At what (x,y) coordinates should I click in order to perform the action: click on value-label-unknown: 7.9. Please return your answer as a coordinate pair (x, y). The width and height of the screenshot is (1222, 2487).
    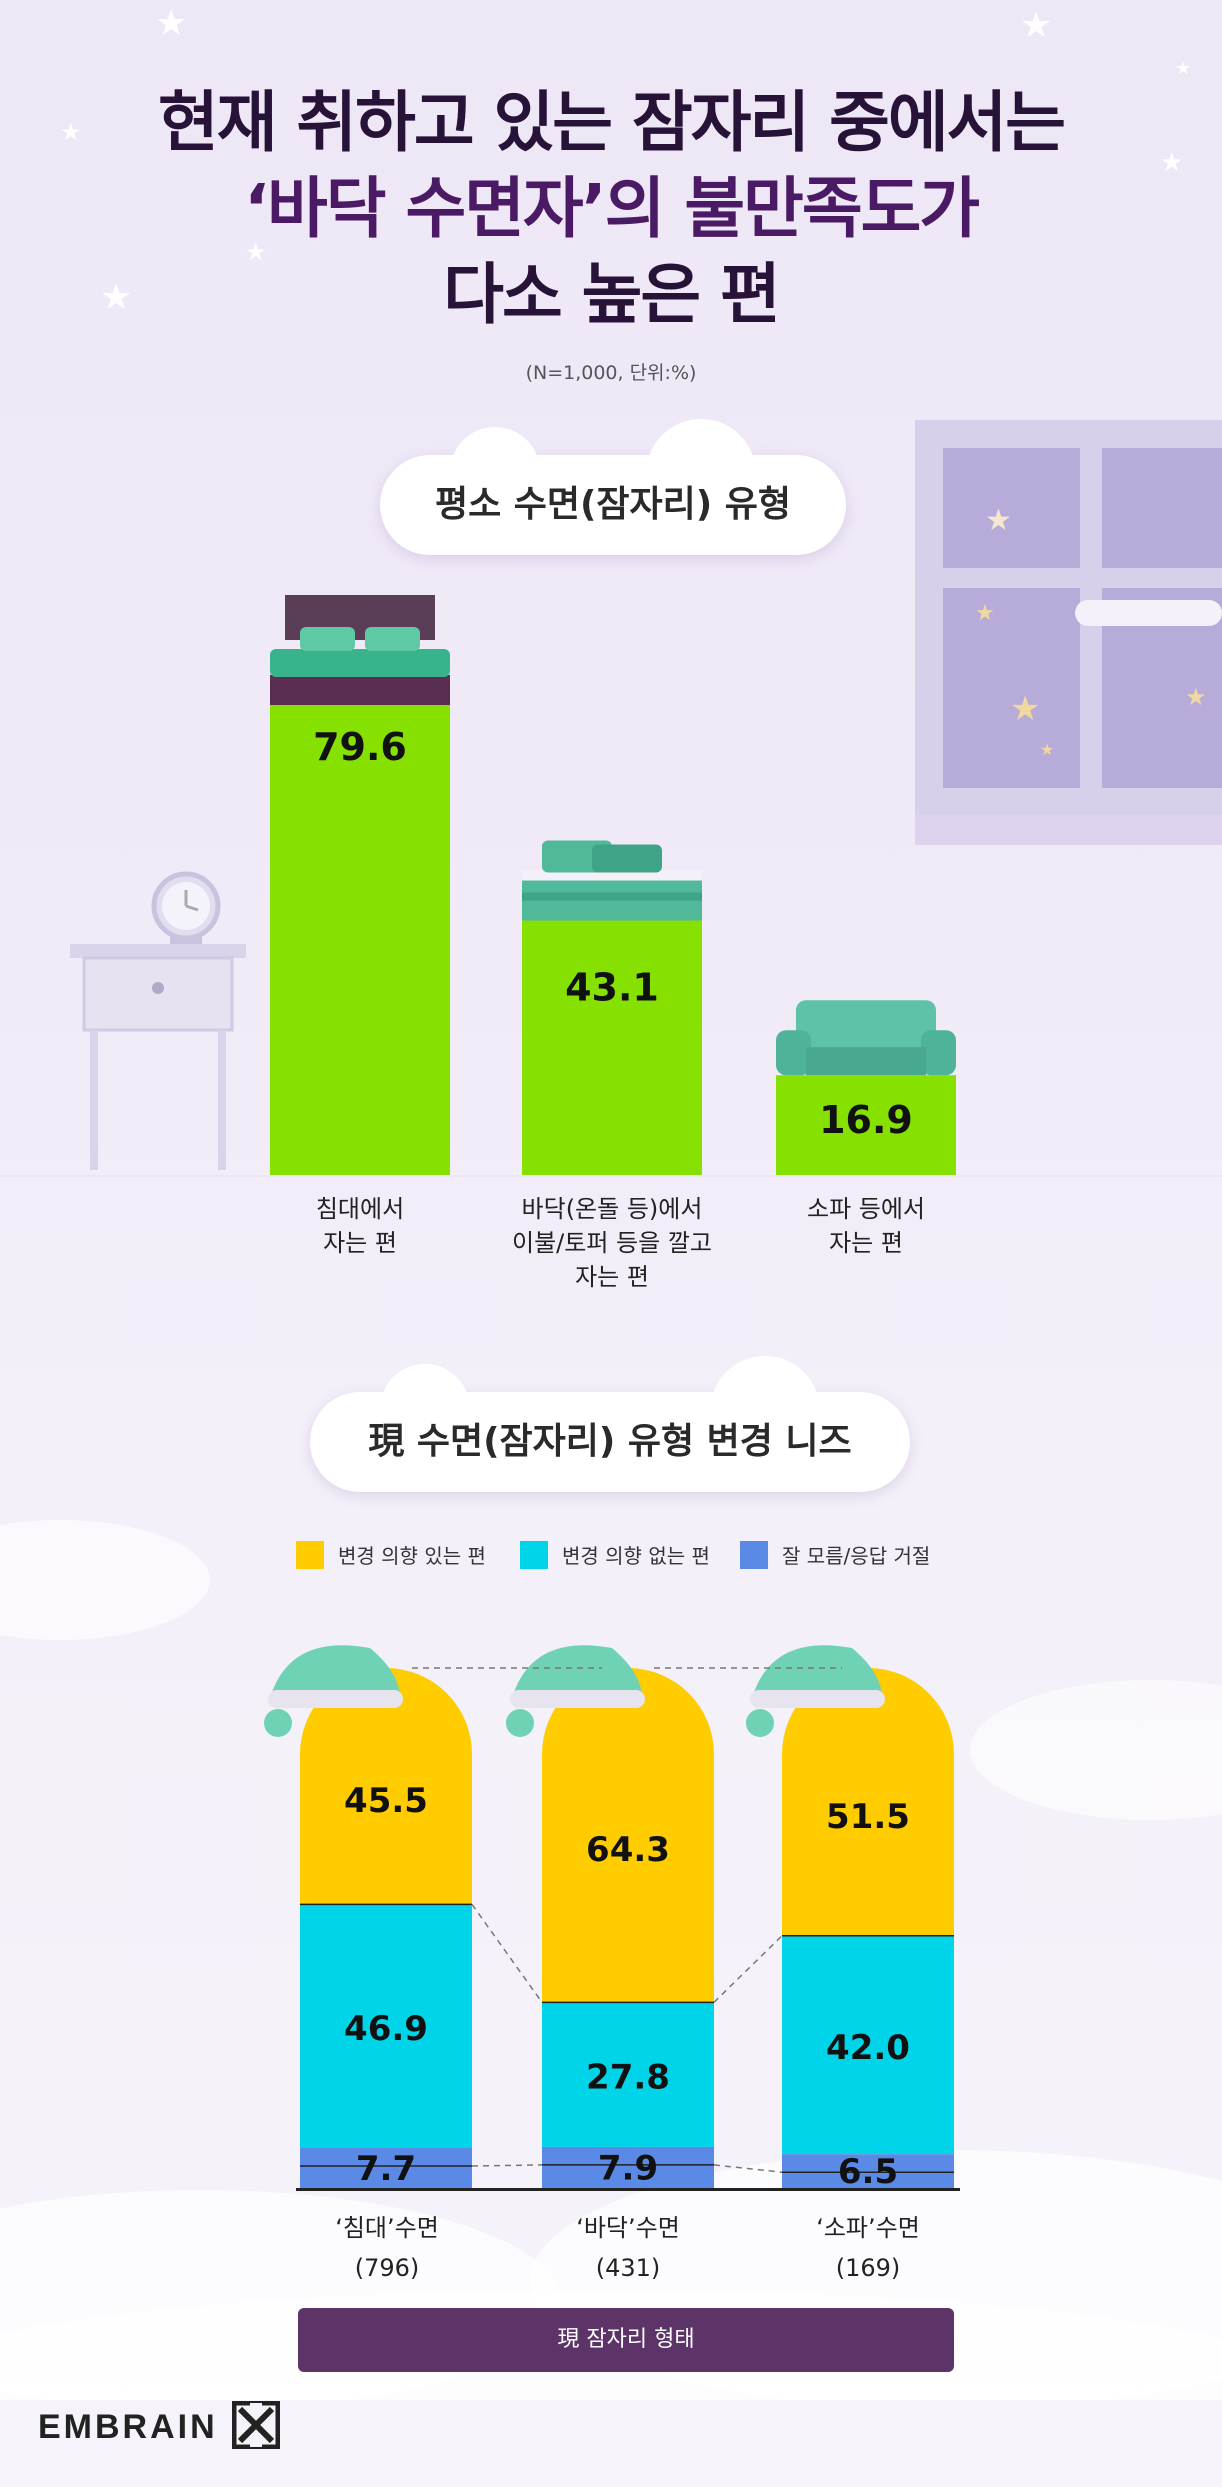
    Looking at the image, I should click on (628, 2168).